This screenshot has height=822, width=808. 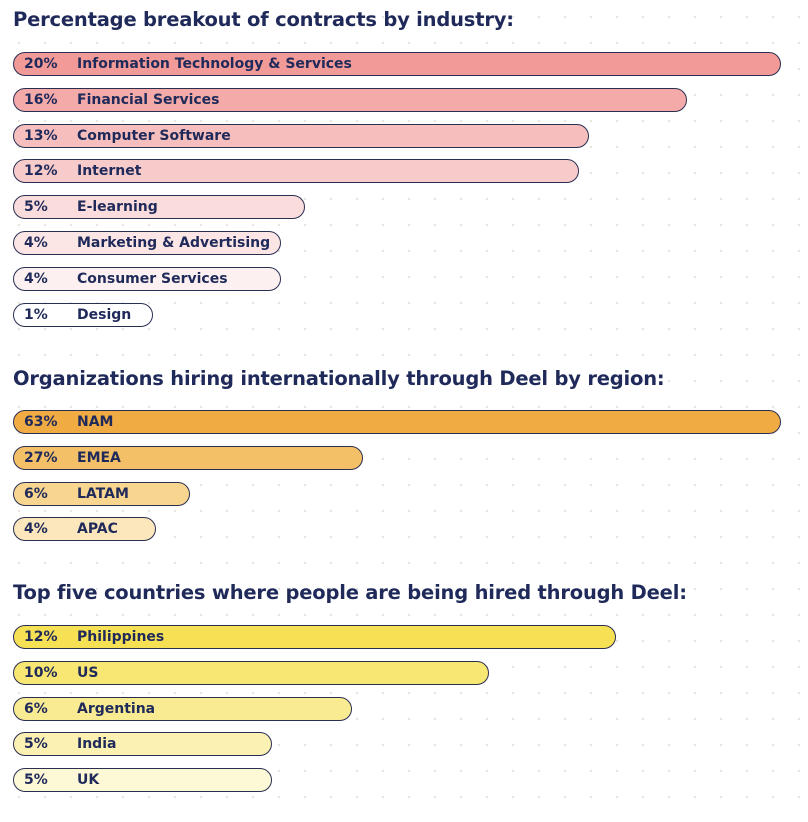 What do you see at coordinates (350, 99) in the screenshot?
I see `industry-bar: 16% Financial Services` at bounding box center [350, 99].